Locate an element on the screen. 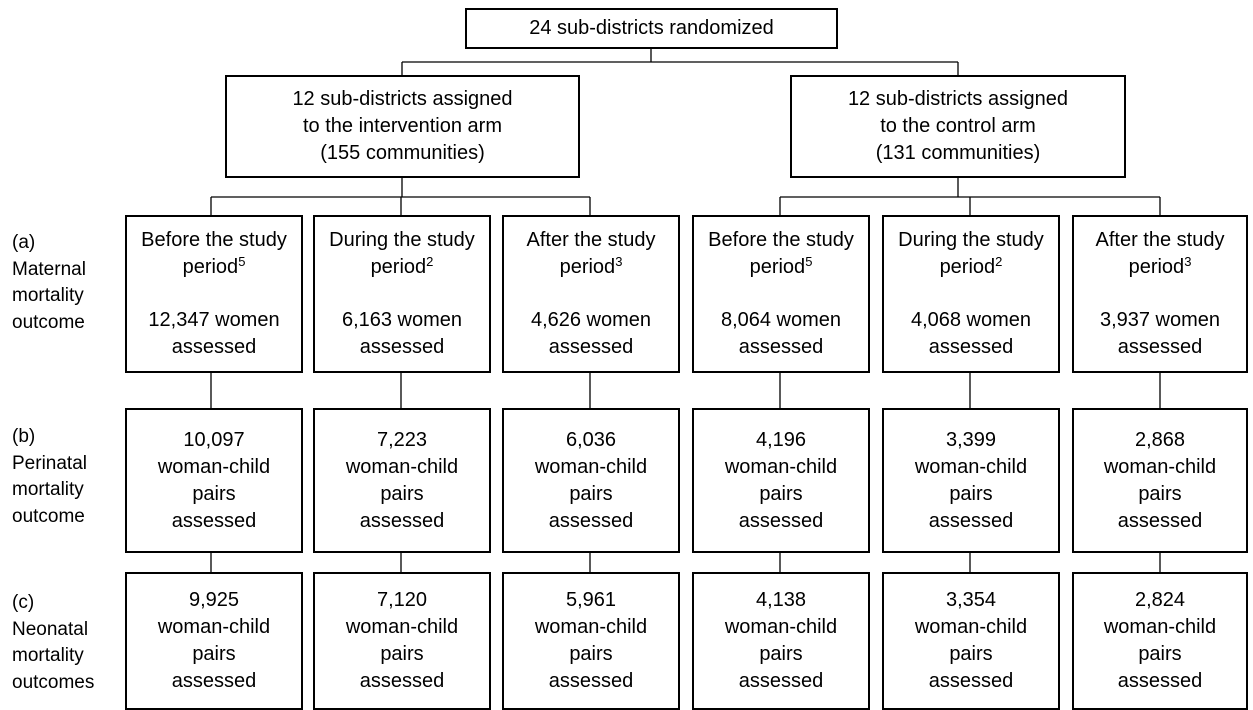 The width and height of the screenshot is (1253, 710). top-box: 24 sub-districts randomized is located at coordinates (651, 28).